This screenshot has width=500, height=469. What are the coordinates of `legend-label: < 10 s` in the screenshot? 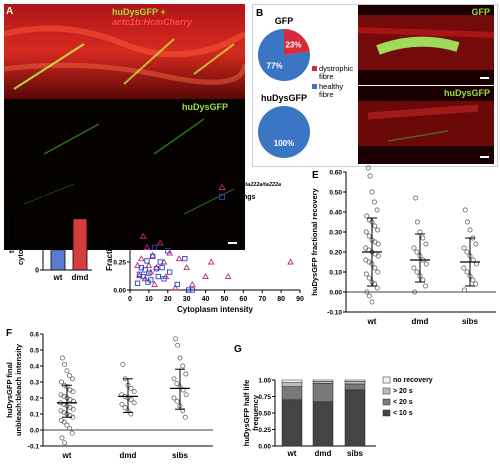 It's located at (403, 413).